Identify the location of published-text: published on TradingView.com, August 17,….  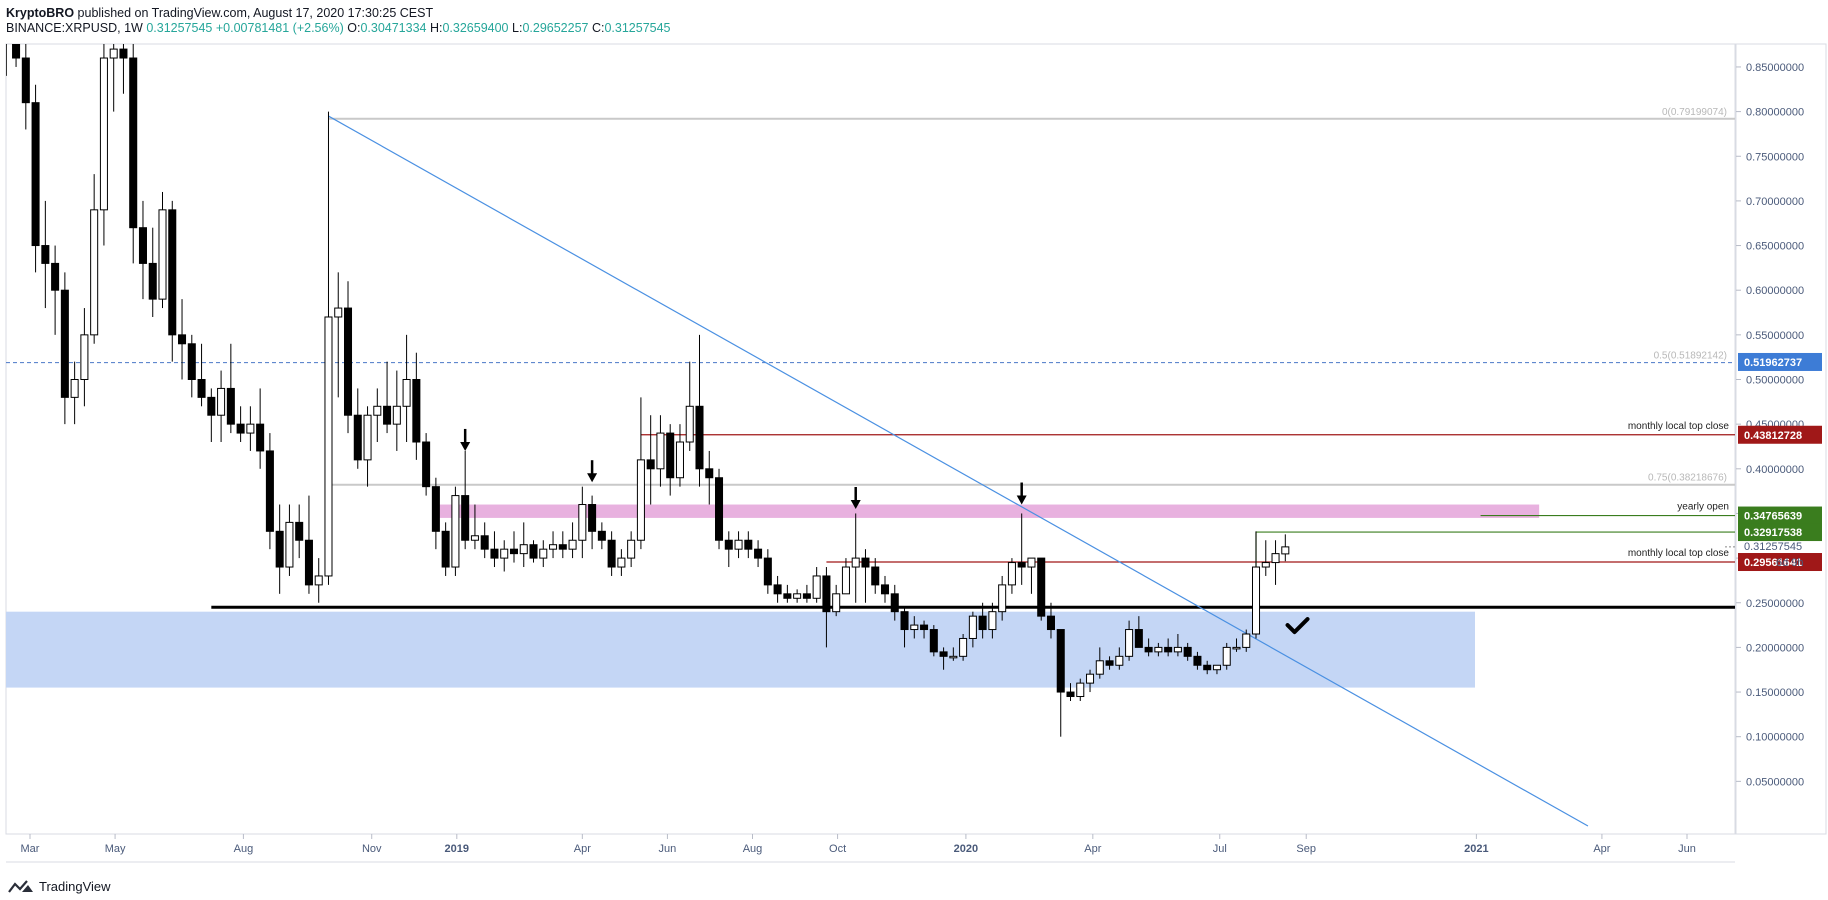
(255, 13).